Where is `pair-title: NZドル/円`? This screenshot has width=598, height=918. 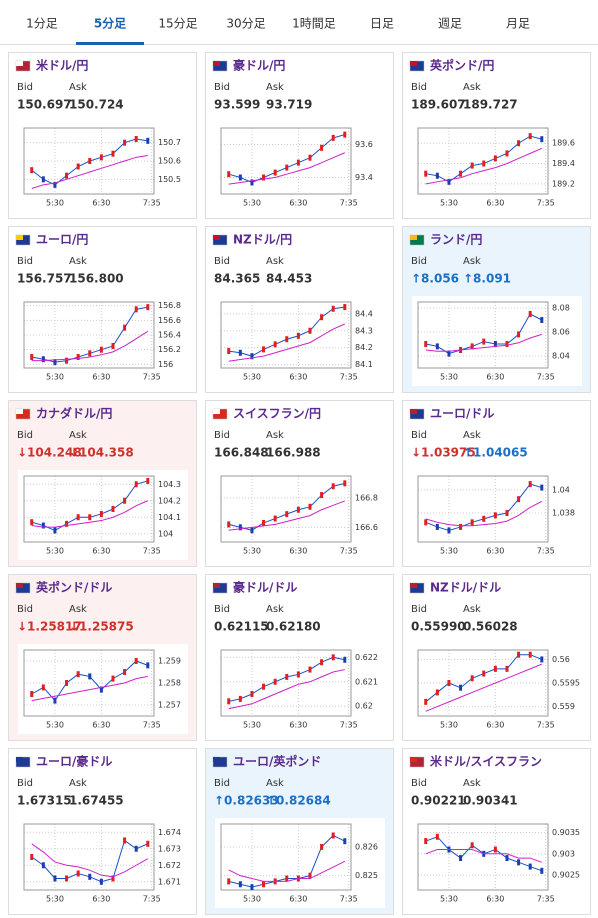 pair-title: NZドル/円 is located at coordinates (262, 240).